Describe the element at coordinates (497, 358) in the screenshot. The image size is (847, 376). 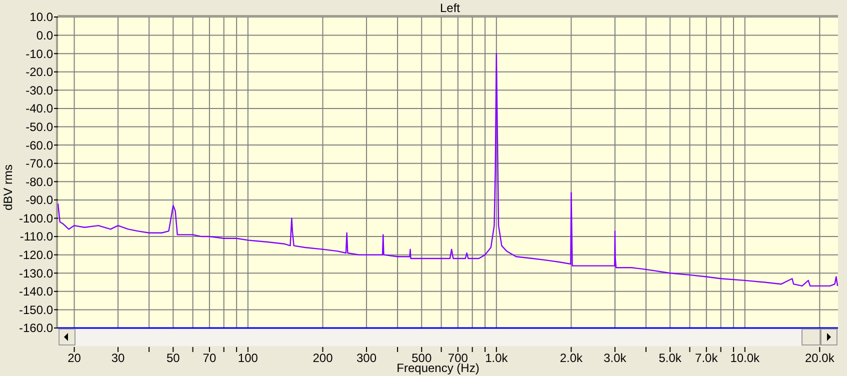
I see `x-tick-label: 1.0k` at that location.